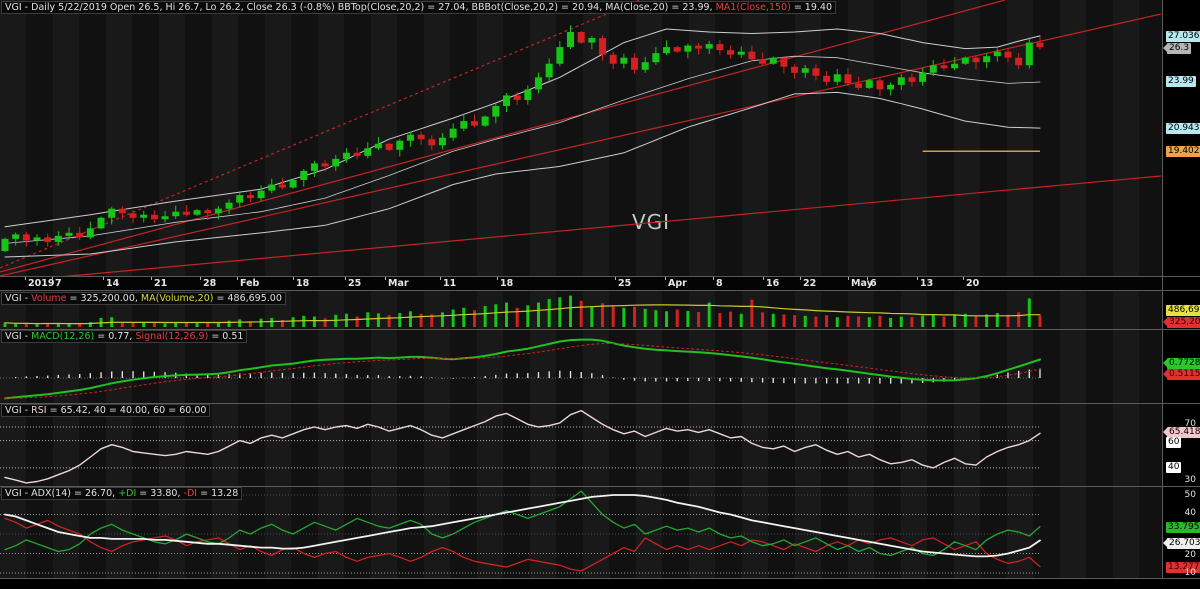 Image resolution: width=1200 pixels, height=589 pixels. What do you see at coordinates (719, 283) in the screenshot?
I see `time-axis-label: 8` at bounding box center [719, 283].